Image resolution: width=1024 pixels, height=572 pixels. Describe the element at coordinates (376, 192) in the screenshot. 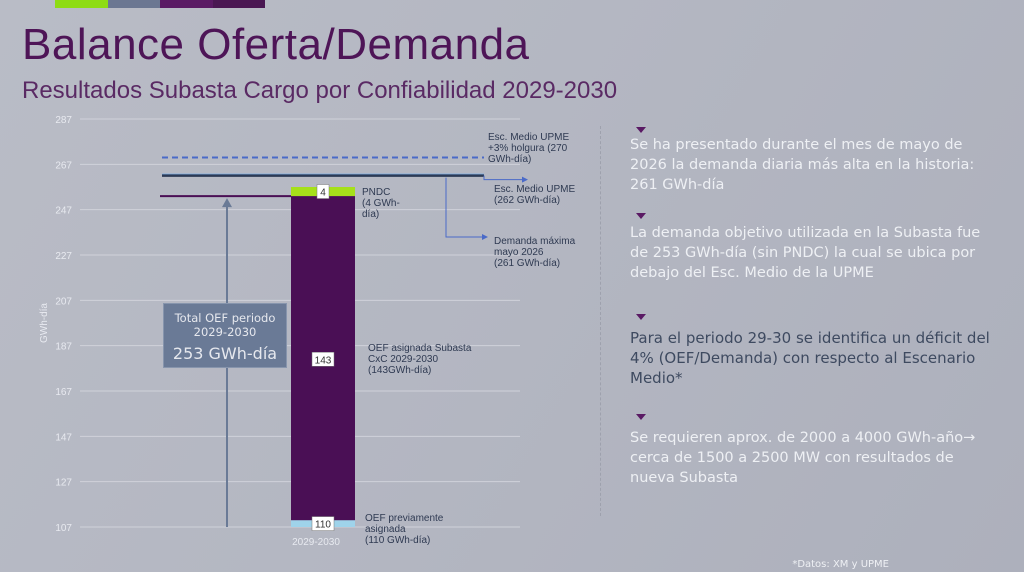

I see `annotation-pndc: PNDC` at that location.